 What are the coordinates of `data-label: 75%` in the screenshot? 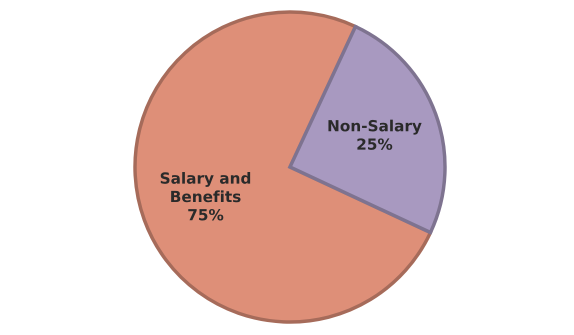 It's located at (206, 214).